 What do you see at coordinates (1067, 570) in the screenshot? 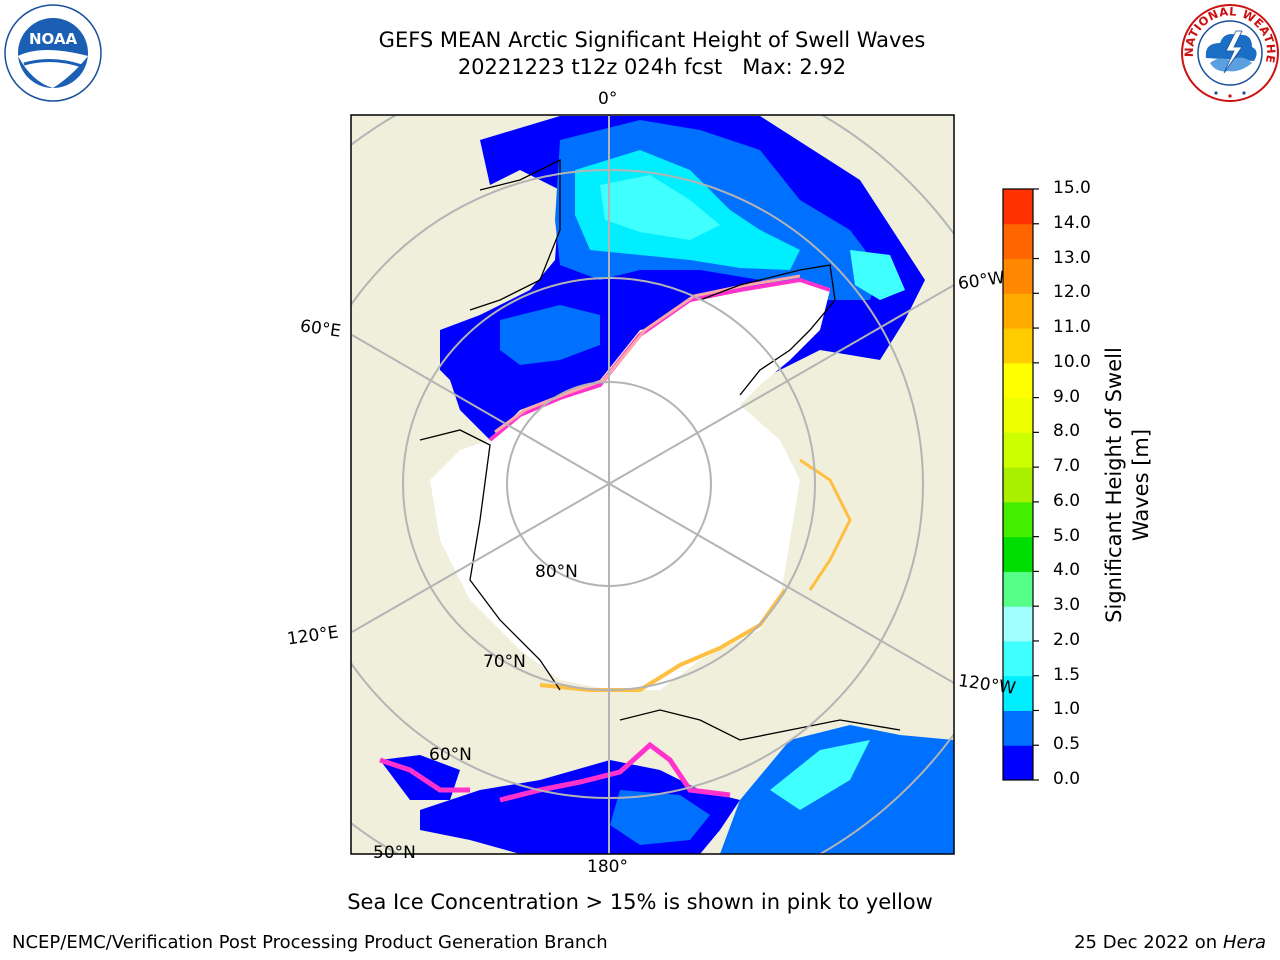
I see `colorbar-tick-label: 4.0` at bounding box center [1067, 570].